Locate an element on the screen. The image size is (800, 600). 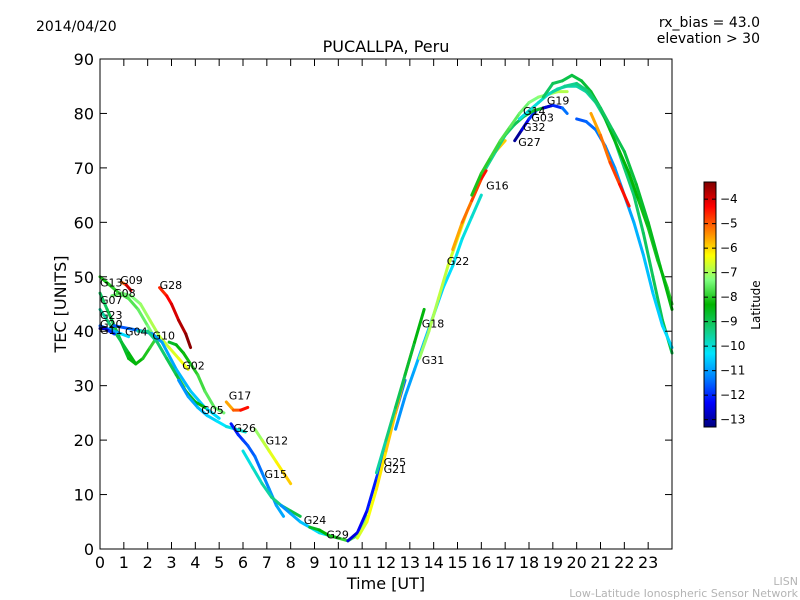
series-g31 is located at coordinates (438, 312).